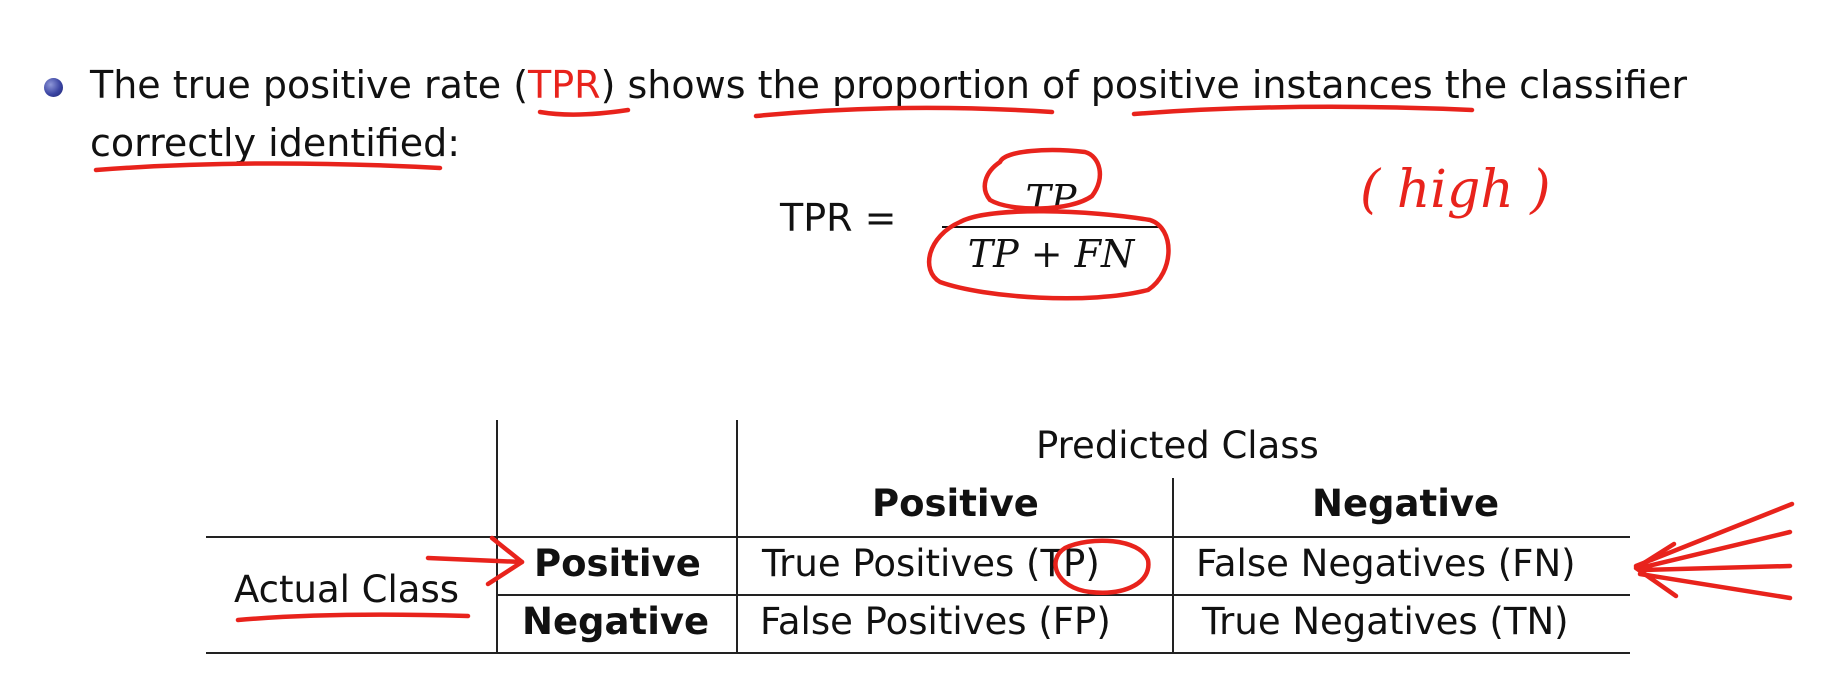  I want to click on arrow-to-positive-row, so click(475, 560).